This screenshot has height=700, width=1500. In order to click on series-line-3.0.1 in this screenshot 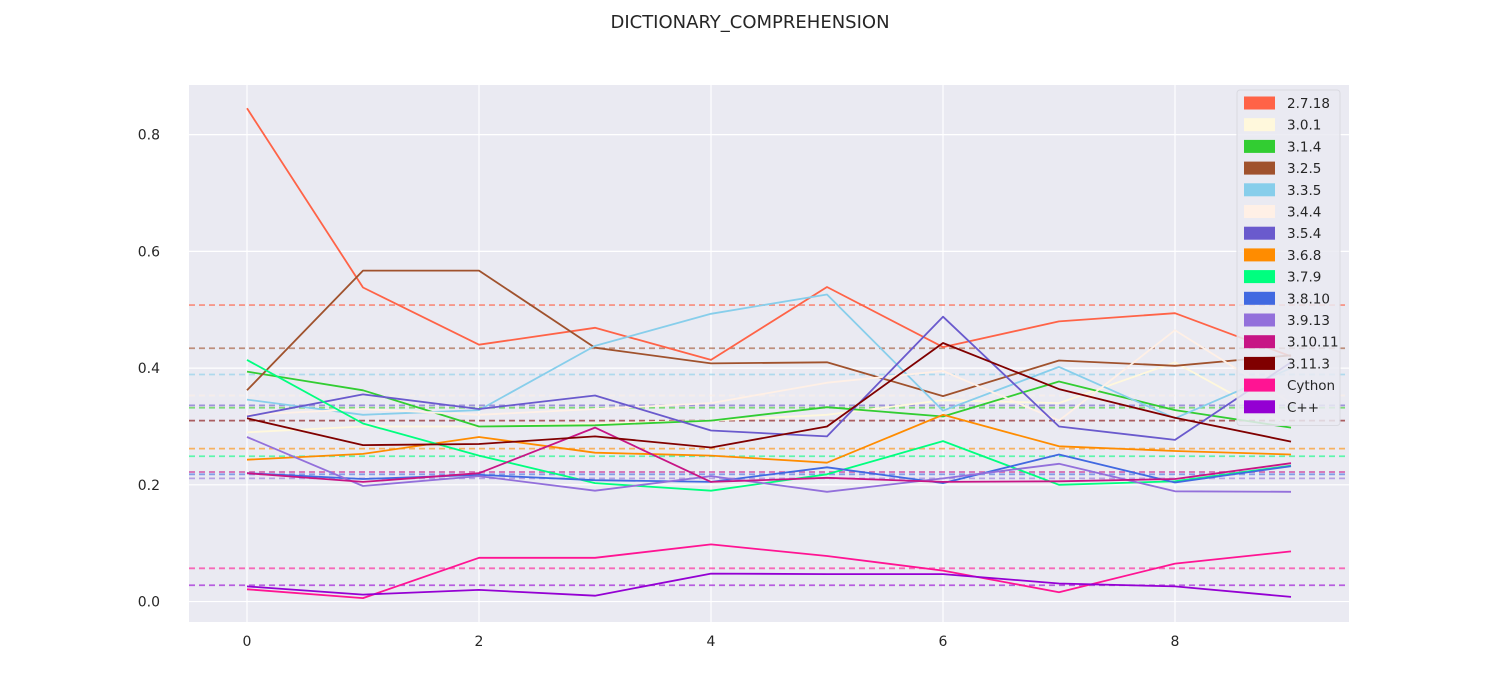, I will do `click(769, 397)`.